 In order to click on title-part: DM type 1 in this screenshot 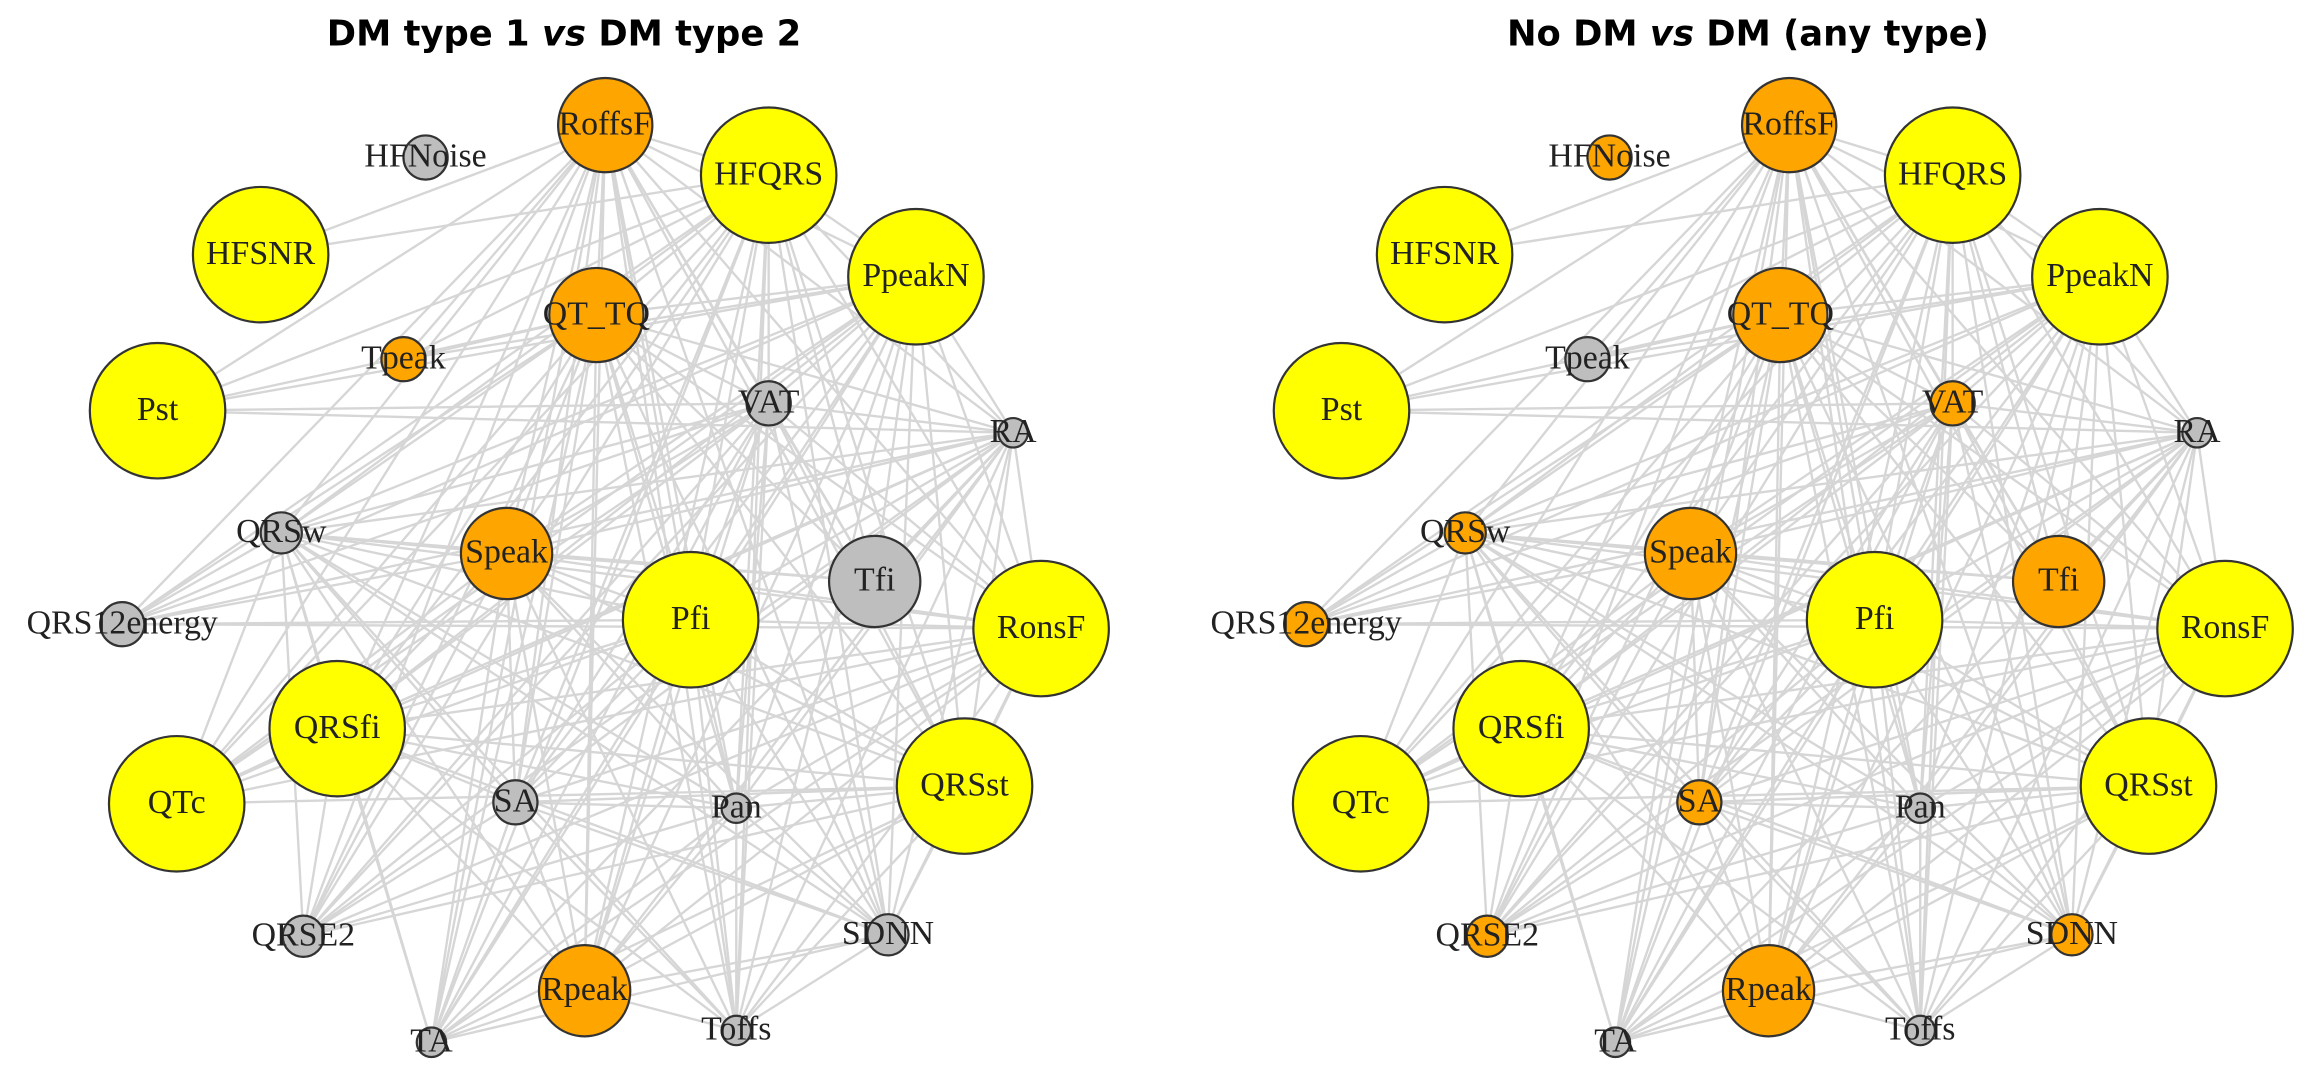, I will do `click(428, 33)`.